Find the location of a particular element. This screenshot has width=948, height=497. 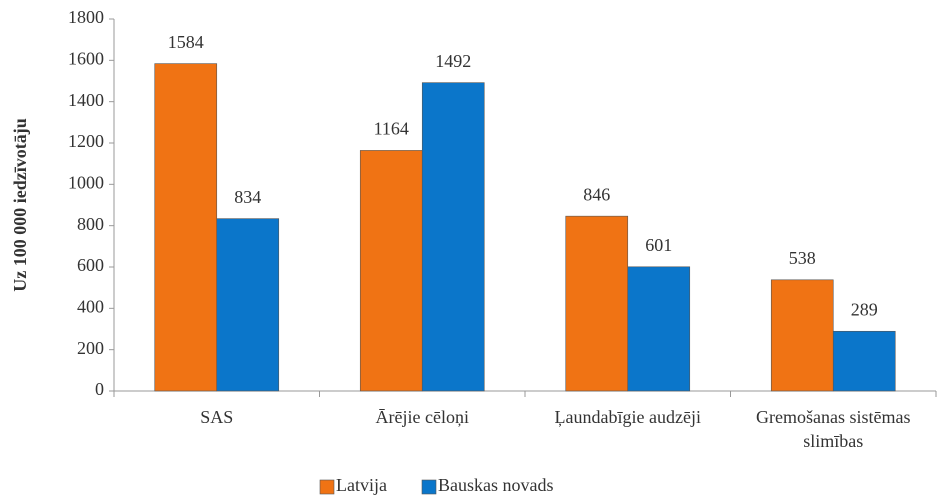

data-label: 1492 is located at coordinates (453, 61).